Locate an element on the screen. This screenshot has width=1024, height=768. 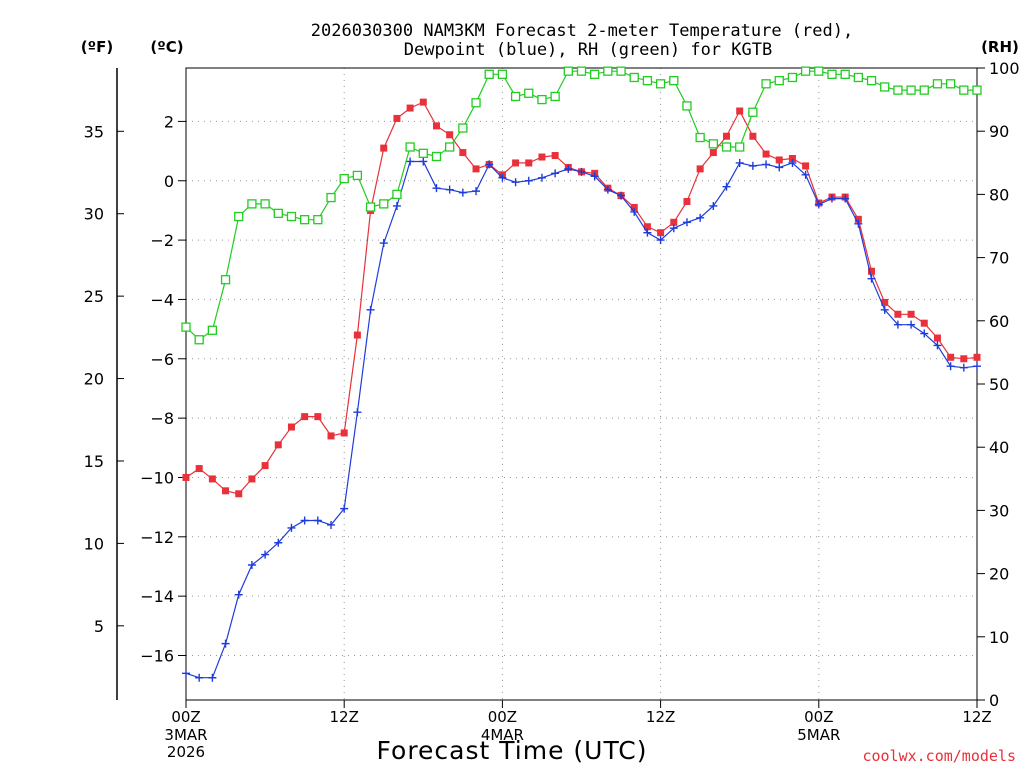
time-tick-label: 12Z is located at coordinates (660, 717).